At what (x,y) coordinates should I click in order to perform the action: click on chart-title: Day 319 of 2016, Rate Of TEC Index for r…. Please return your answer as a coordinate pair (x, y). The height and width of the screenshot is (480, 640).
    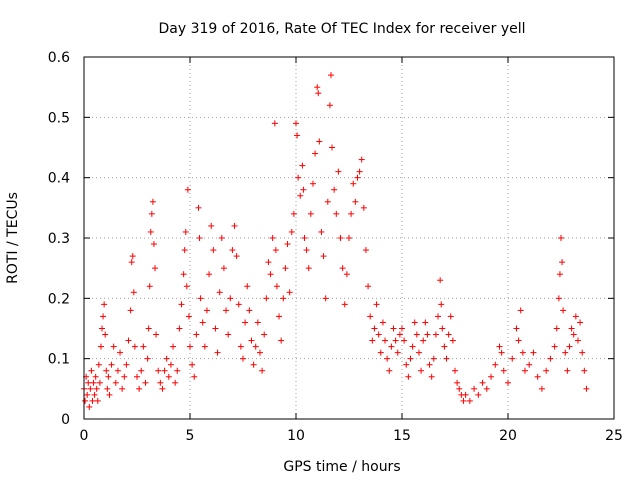
    Looking at the image, I should click on (341, 29).